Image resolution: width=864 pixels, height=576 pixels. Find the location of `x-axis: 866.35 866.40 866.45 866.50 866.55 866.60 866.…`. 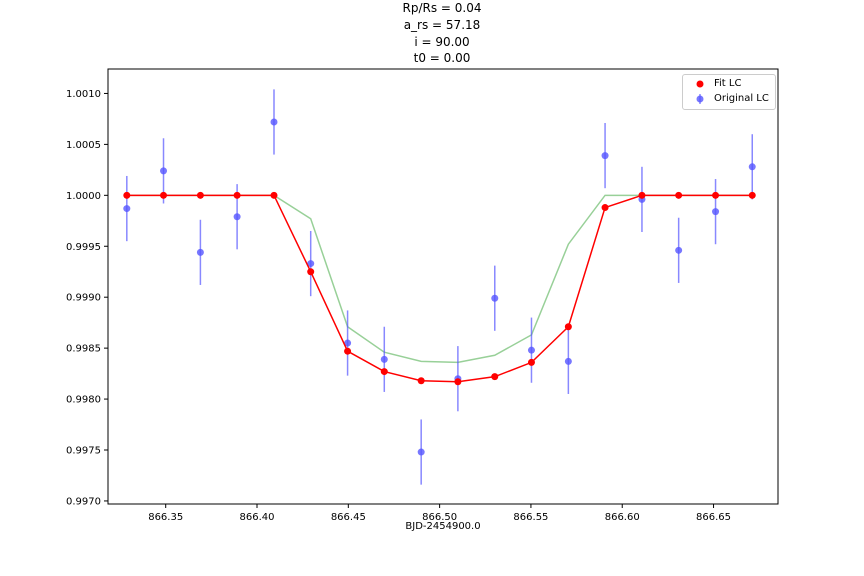

x-axis: 866.35 866.40 866.45 866.50 866.55 866.60 866.… is located at coordinates (439, 513).